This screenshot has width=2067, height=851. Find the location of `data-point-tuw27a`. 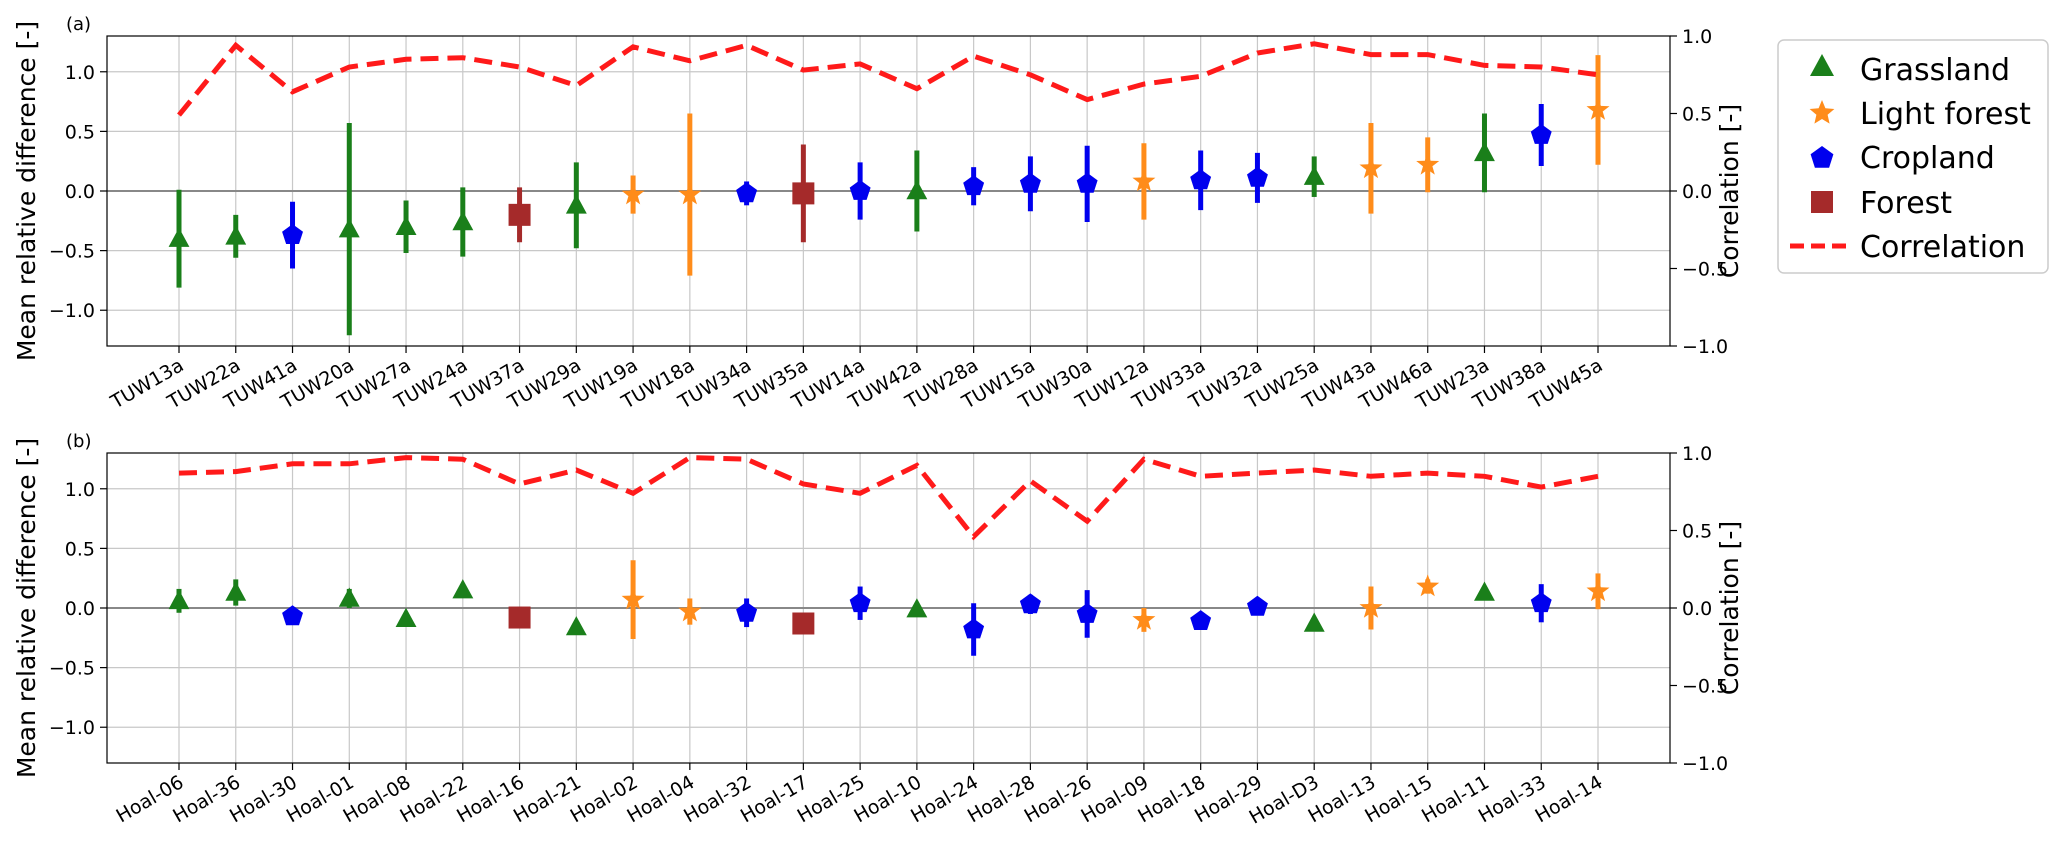

data-point-tuw27a is located at coordinates (406, 225).